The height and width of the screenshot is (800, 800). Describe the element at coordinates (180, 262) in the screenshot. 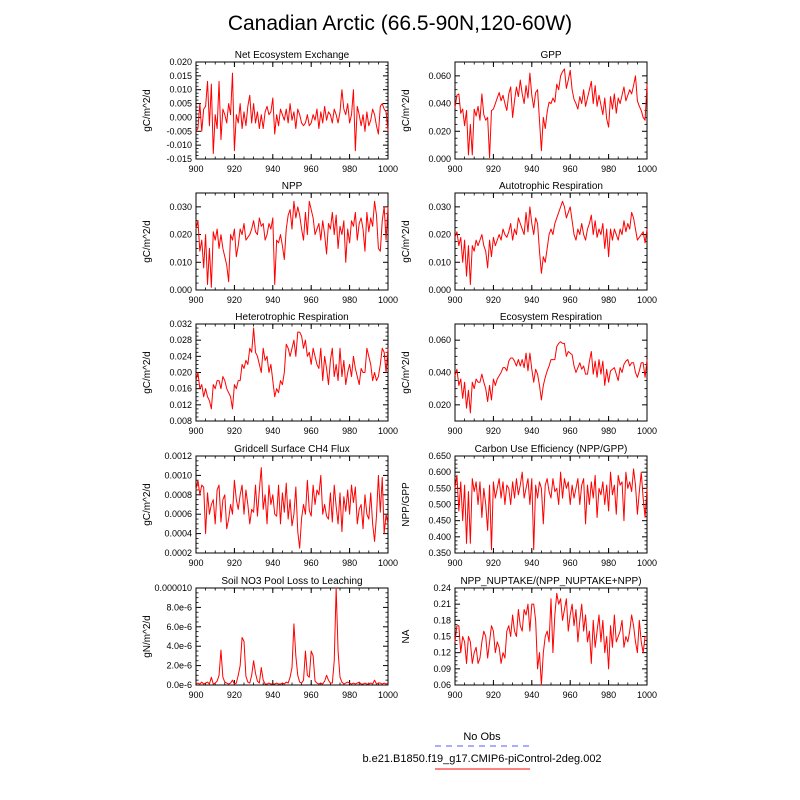

I see `npp-ytick-label: 0.010` at that location.